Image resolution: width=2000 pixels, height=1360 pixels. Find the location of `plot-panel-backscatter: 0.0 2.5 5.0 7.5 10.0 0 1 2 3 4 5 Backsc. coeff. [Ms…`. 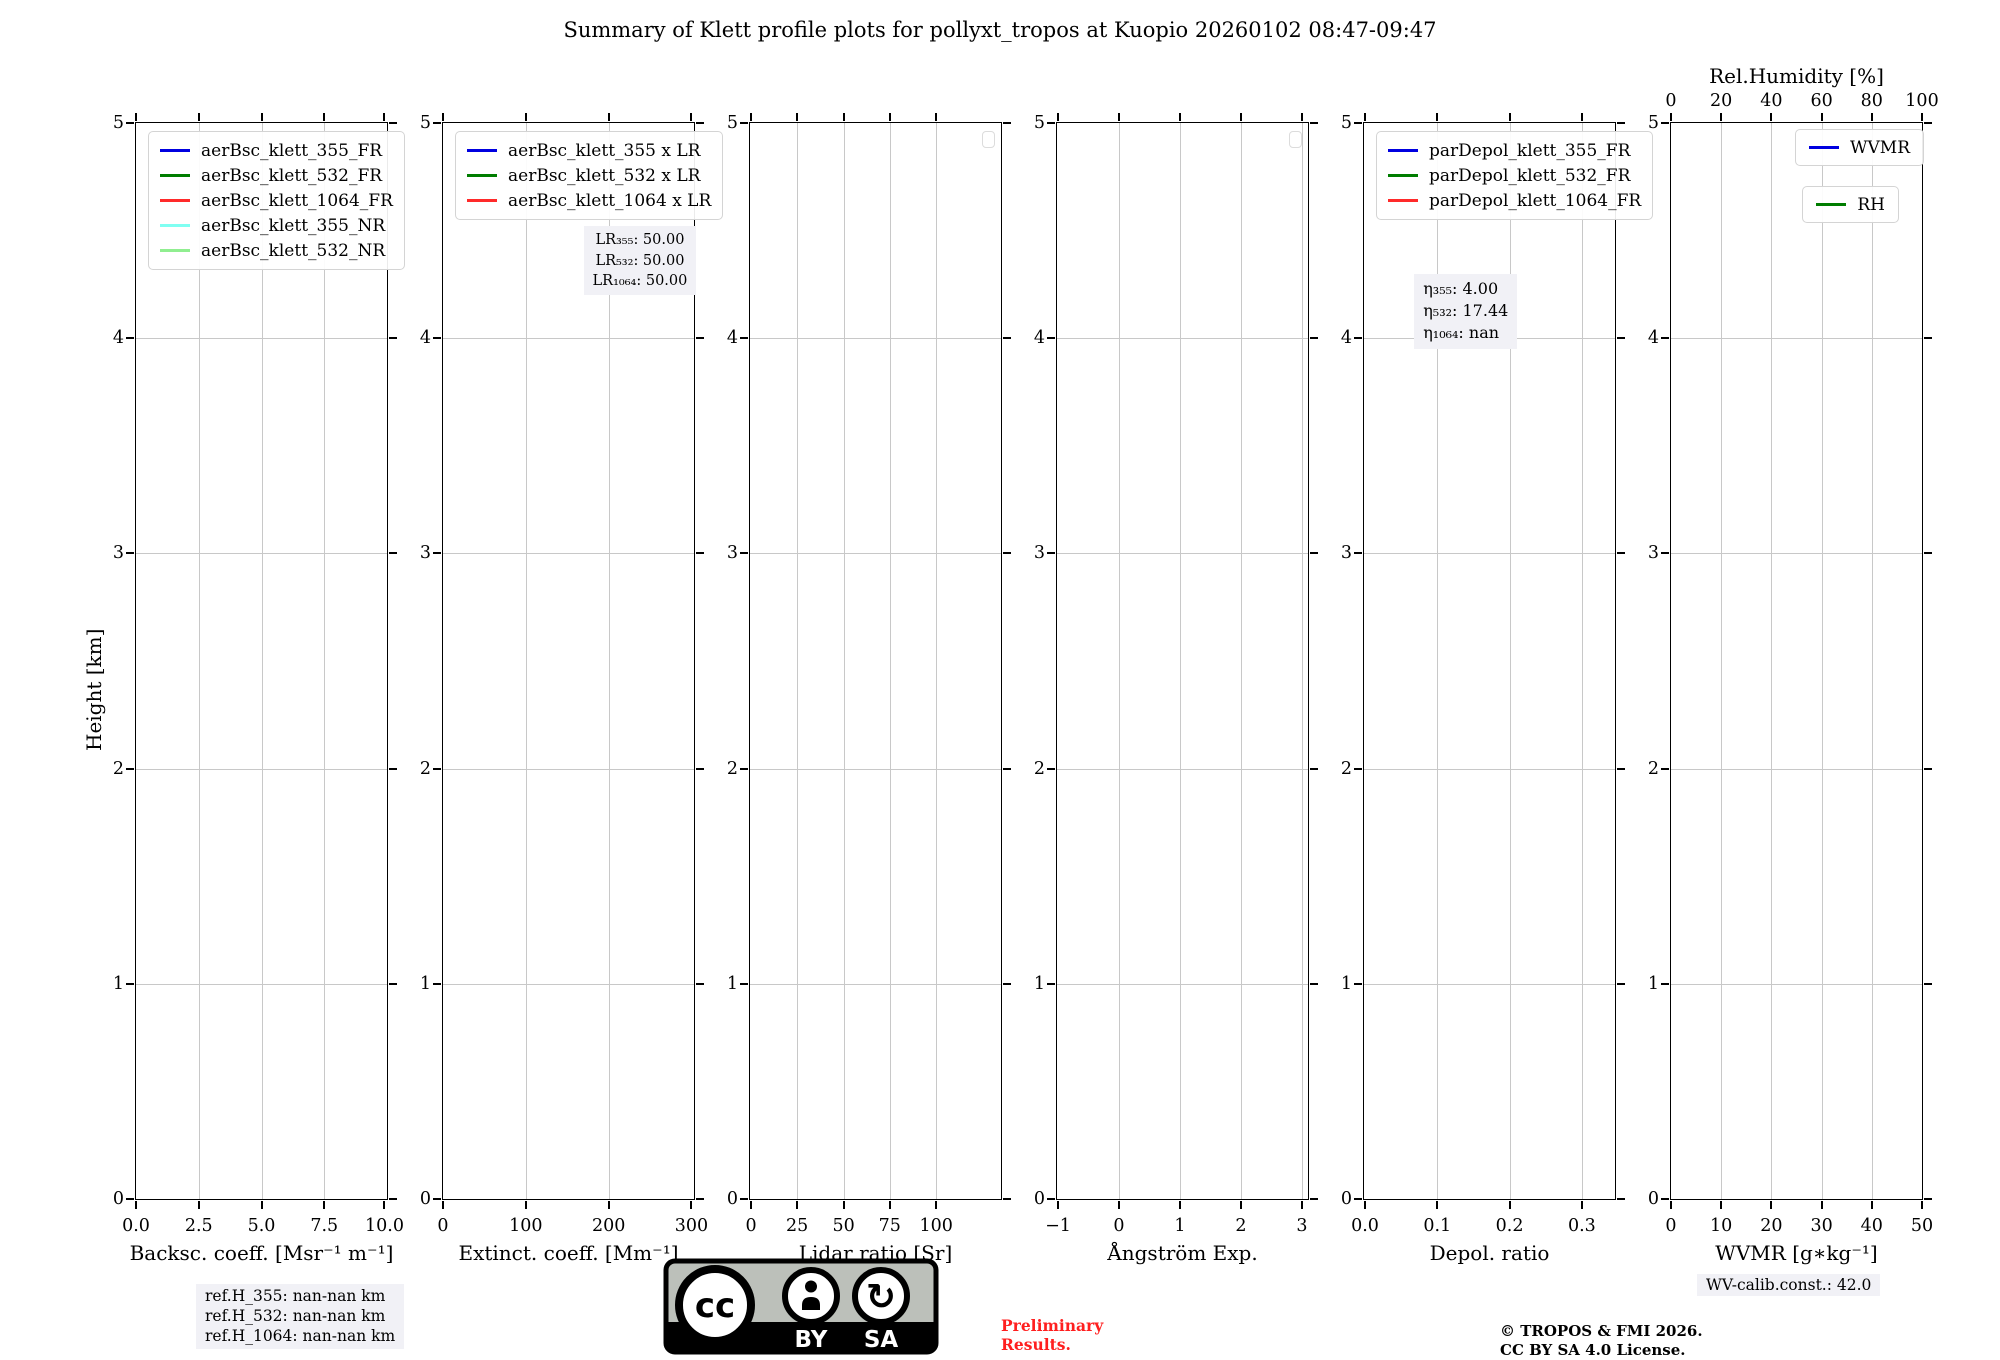

plot-panel-backscatter: 0.0 2.5 5.0 7.5 10.0 0 1 2 3 4 5 Backsc. coeff. [Ms… is located at coordinates (259, 689).